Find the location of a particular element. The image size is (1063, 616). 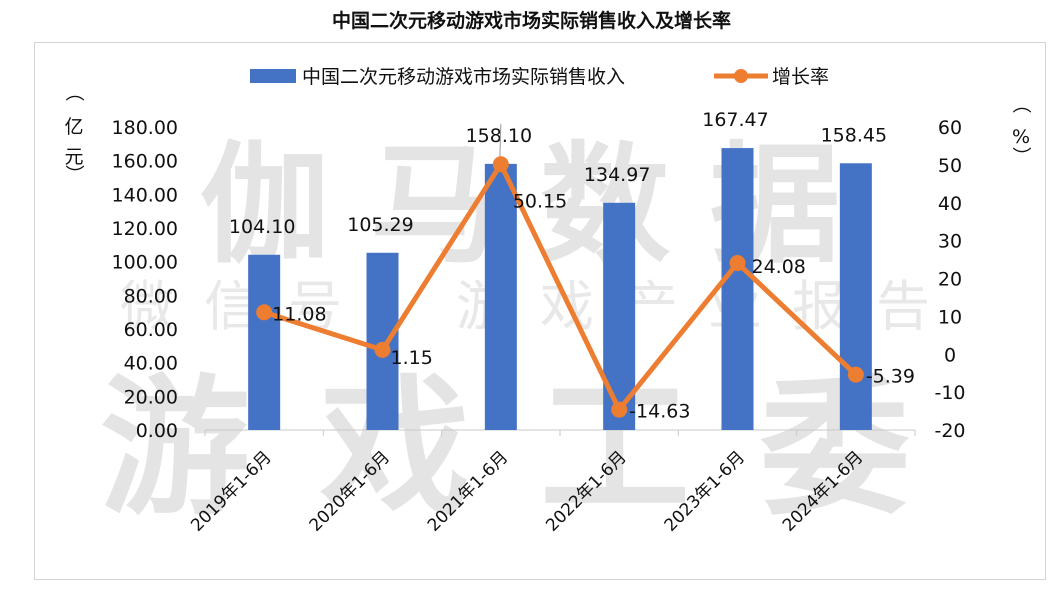

right-axis-tick-label-0: -20 is located at coordinates (949, 431).